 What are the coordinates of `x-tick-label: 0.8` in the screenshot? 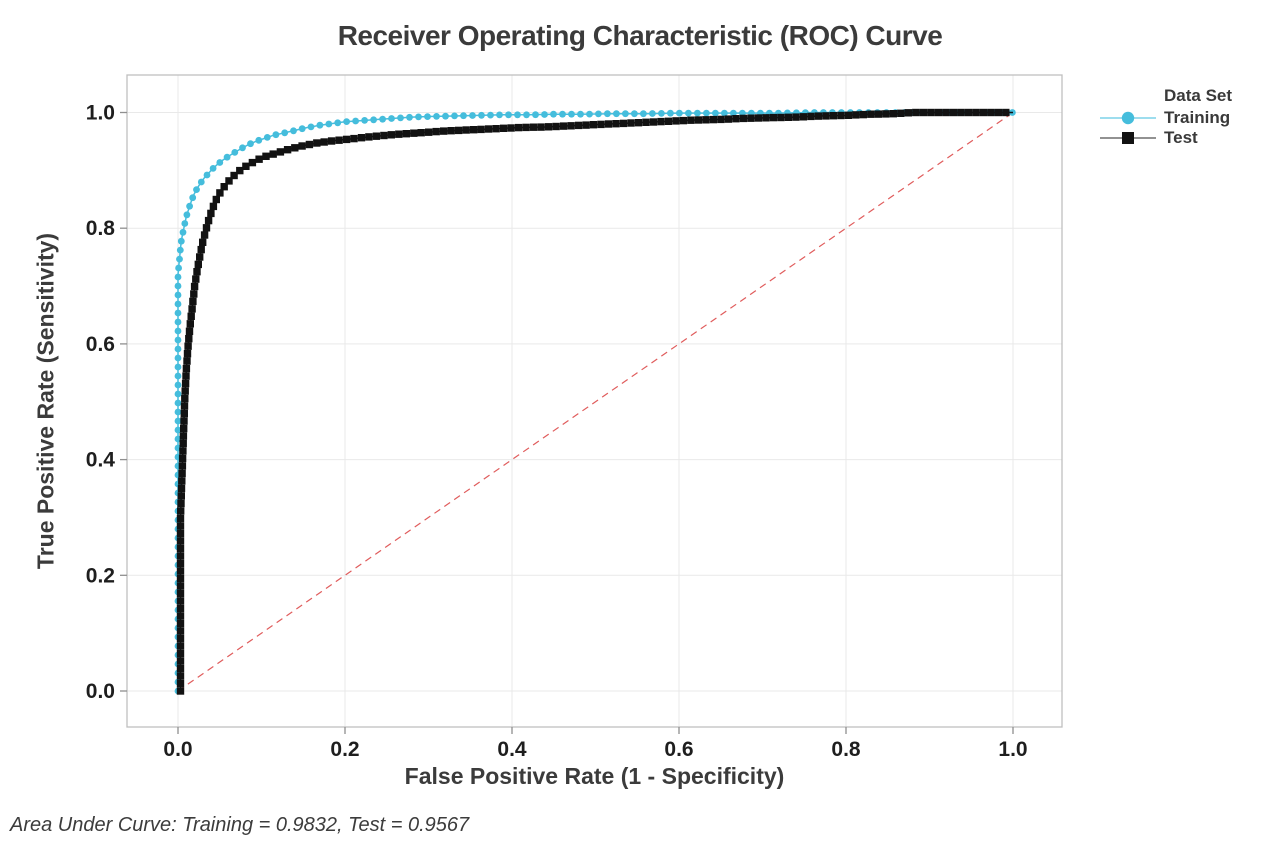 It's located at (846, 749).